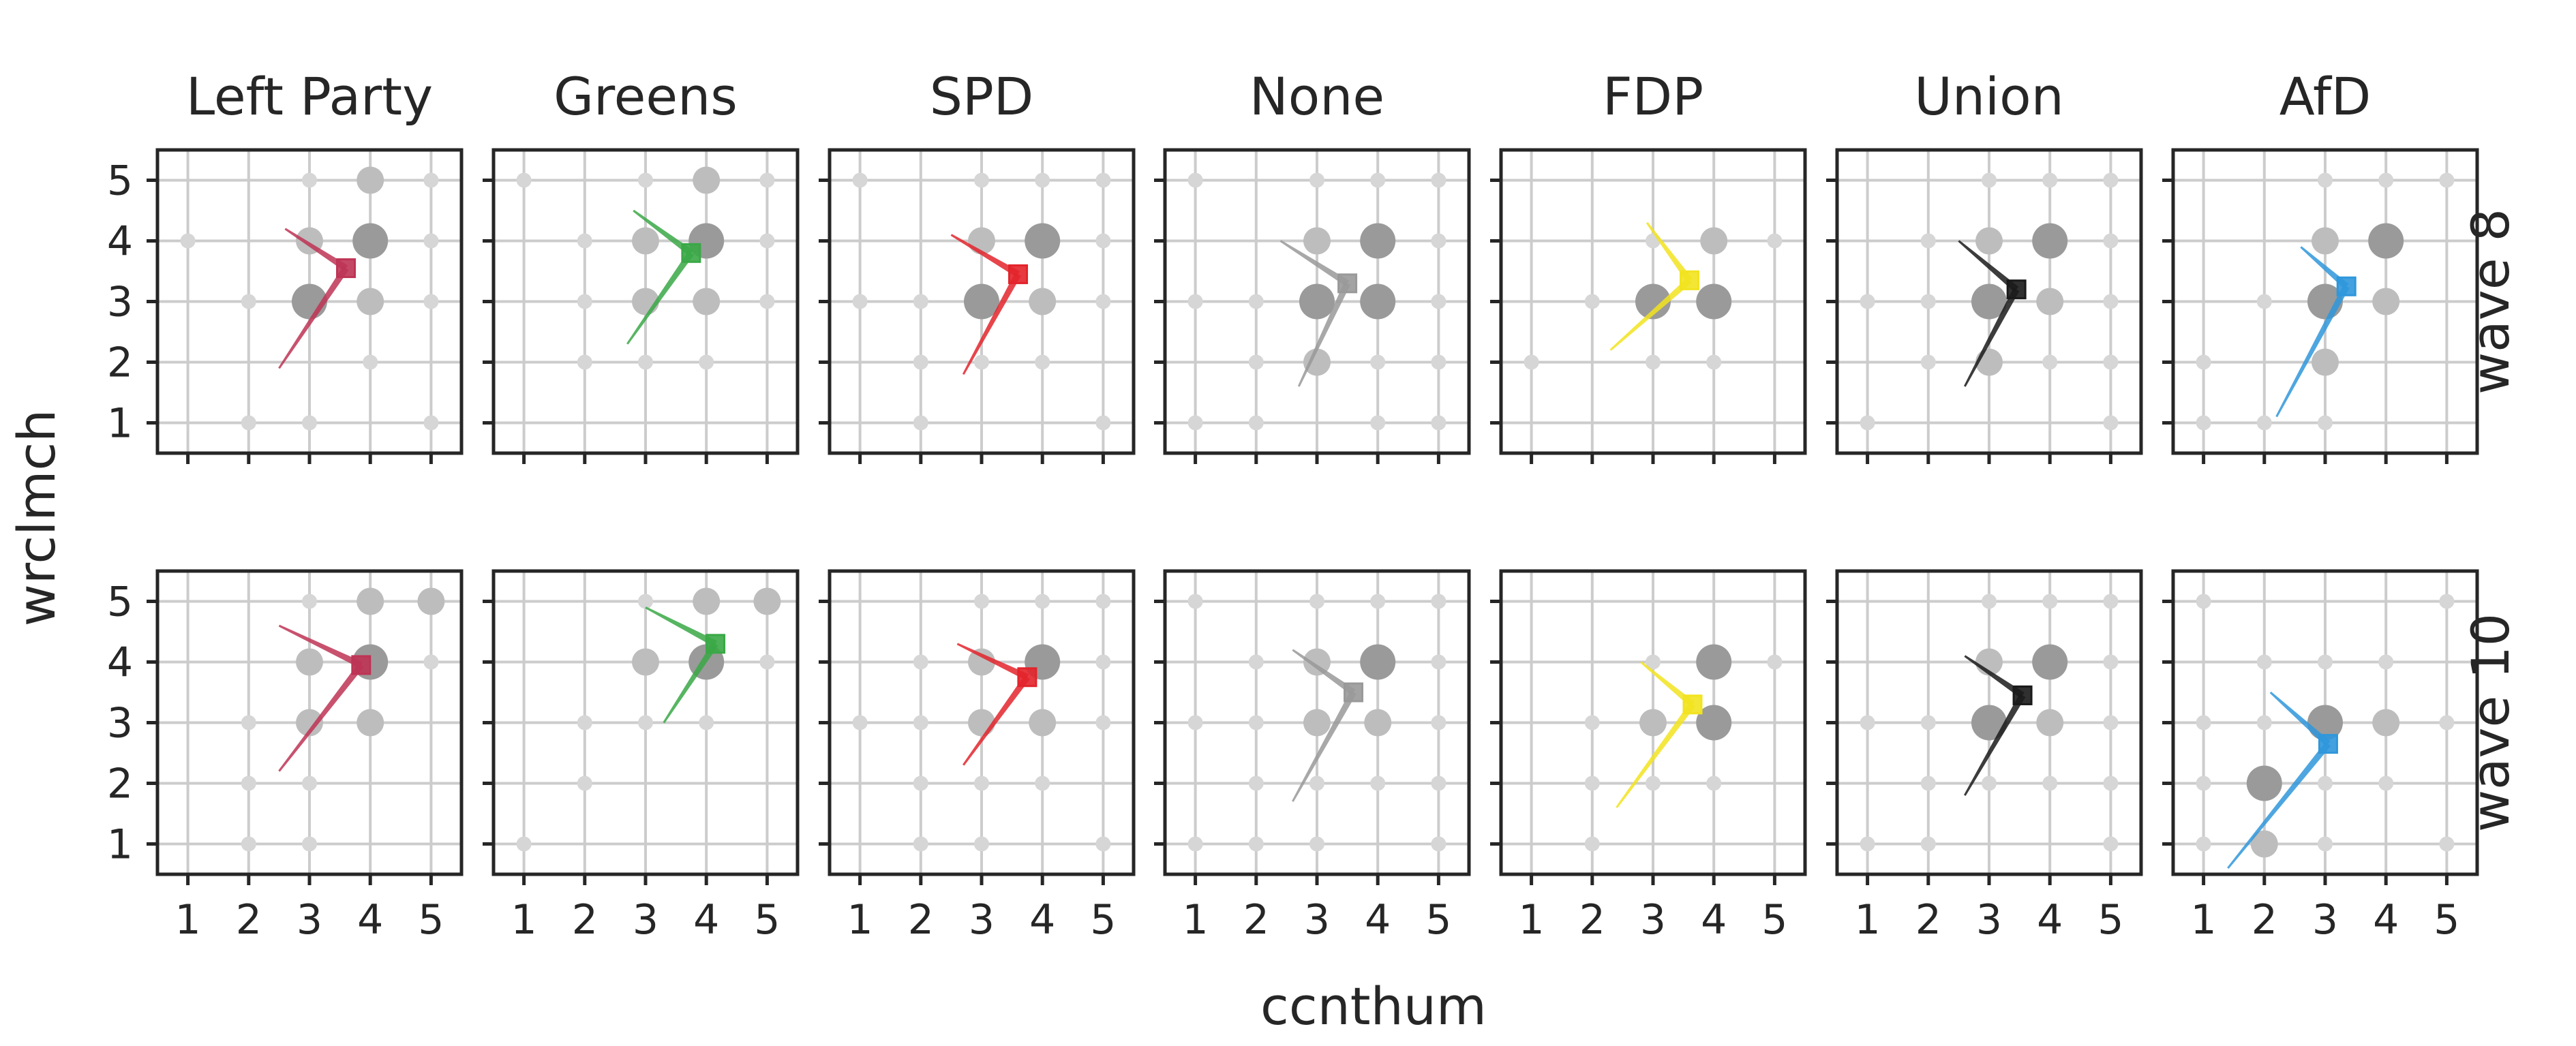 This screenshot has width=2576, height=1046. Describe the element at coordinates (1592, 920) in the screenshot. I see `x-tick-label: 2` at that location.